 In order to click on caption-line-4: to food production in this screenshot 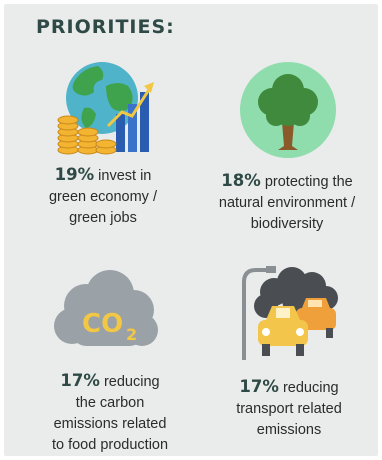, I will do `click(110, 445)`.